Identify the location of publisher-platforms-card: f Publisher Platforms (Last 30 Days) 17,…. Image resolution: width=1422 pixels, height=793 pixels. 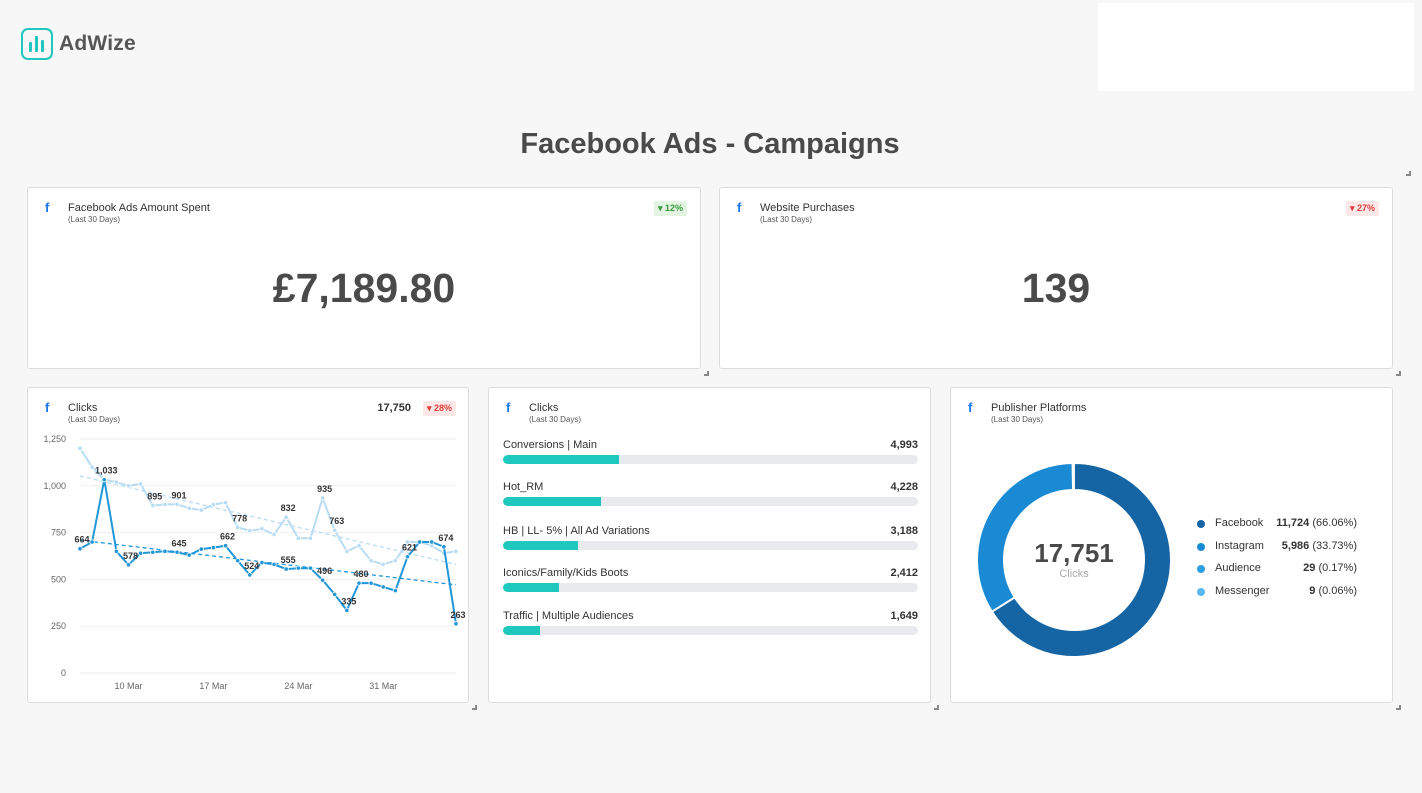
(1171, 545).